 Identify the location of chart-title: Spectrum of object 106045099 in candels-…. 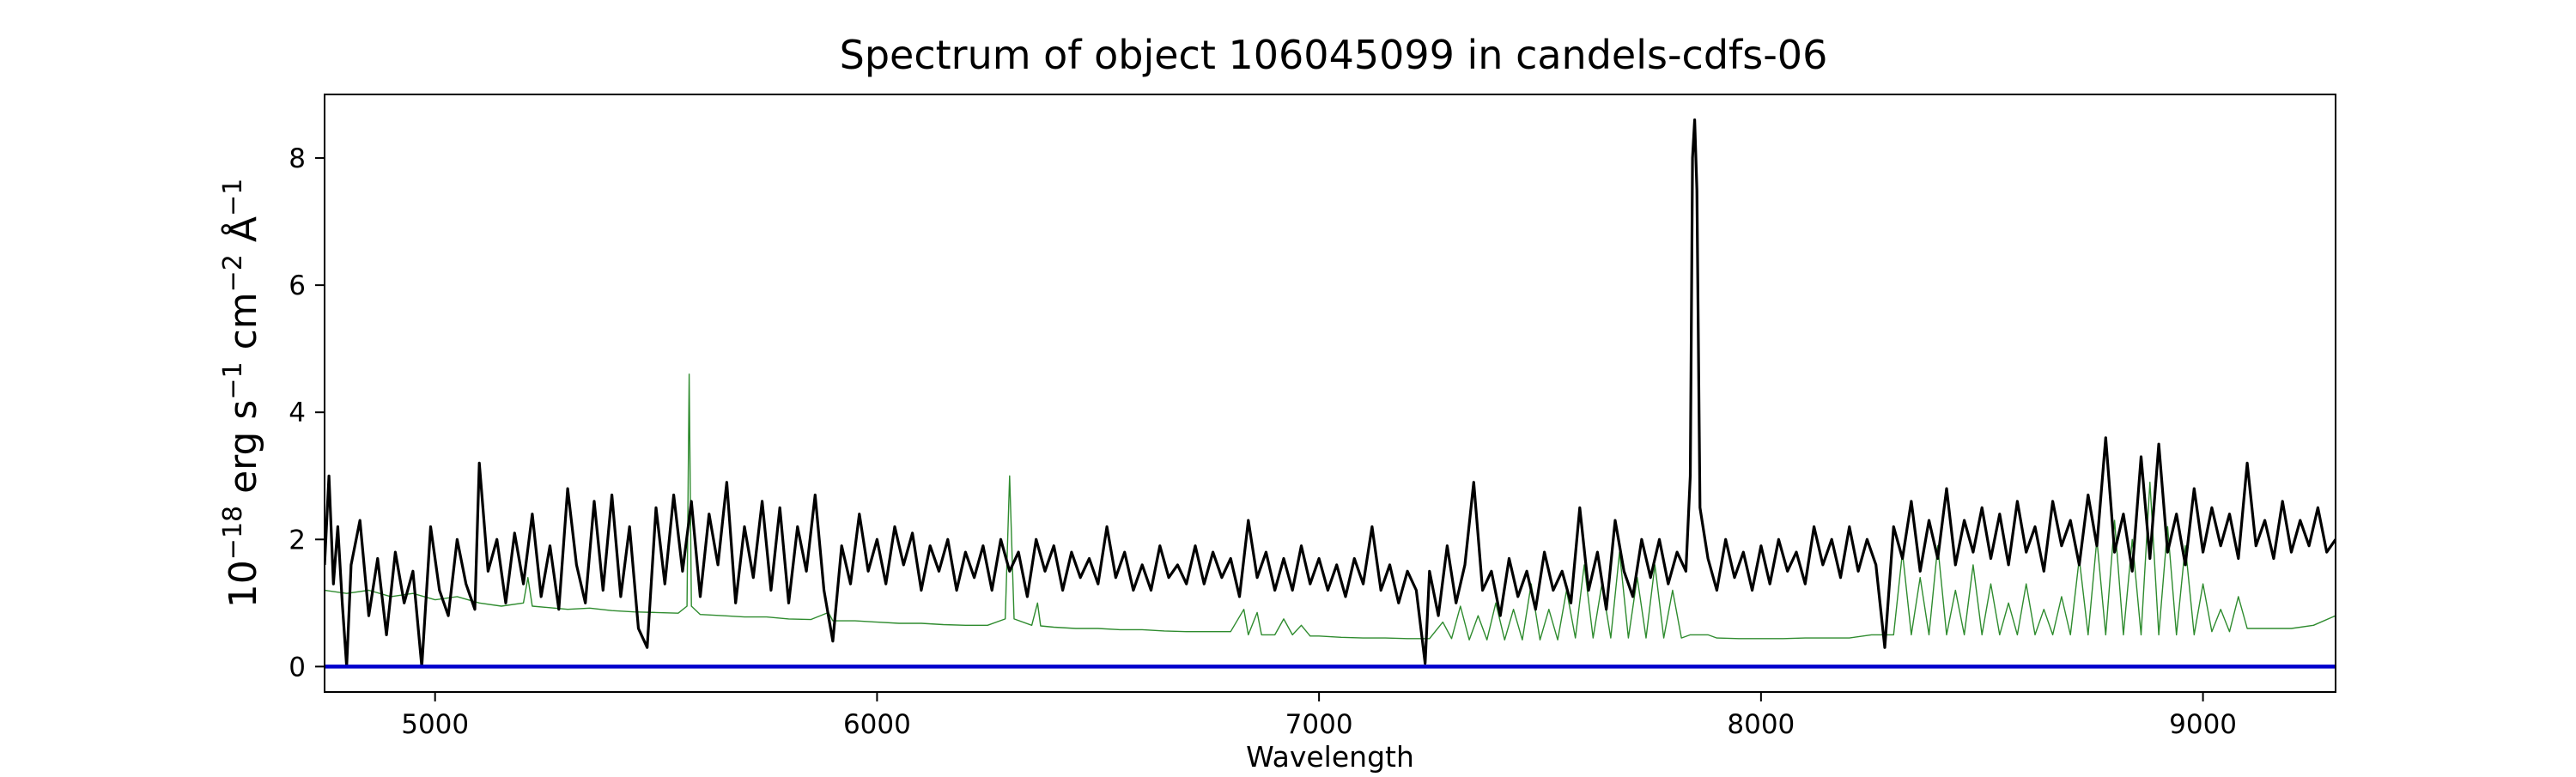
(1334, 55).